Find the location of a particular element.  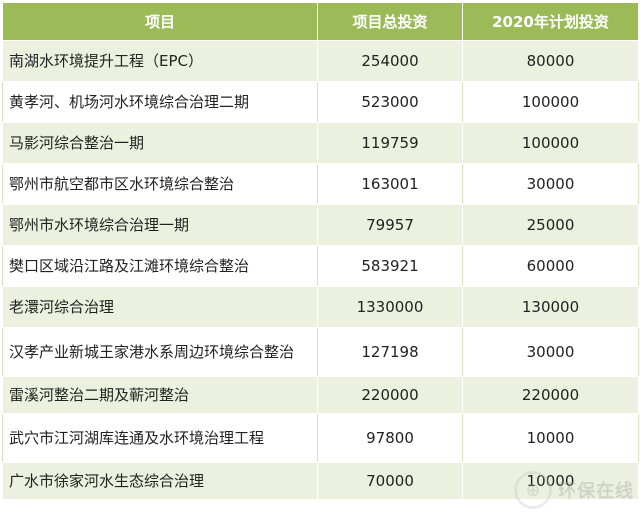

plan-investment: 25000 is located at coordinates (550, 225).